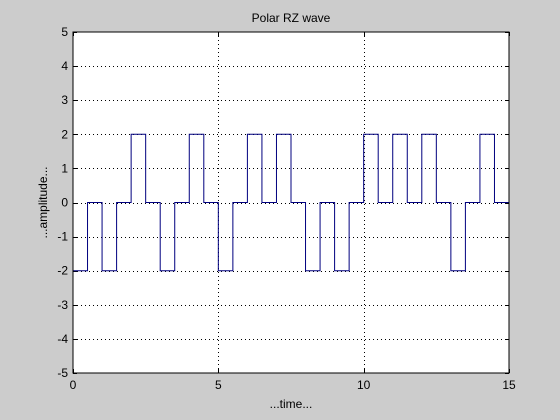  Describe the element at coordinates (62, 237) in the screenshot. I see `y-tick-label: -1` at that location.